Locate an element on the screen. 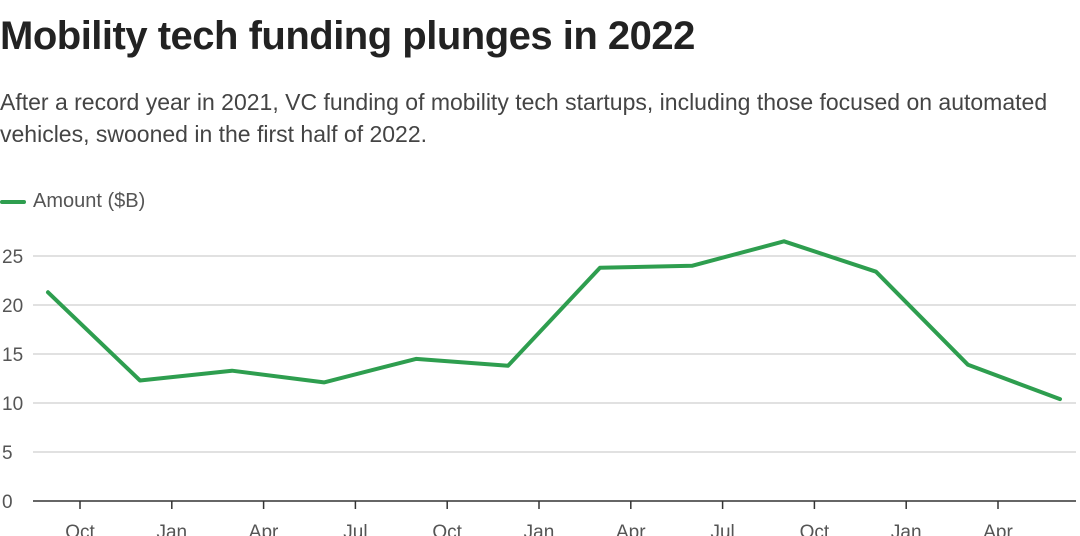  y-tick-label: 0 is located at coordinates (7, 502).